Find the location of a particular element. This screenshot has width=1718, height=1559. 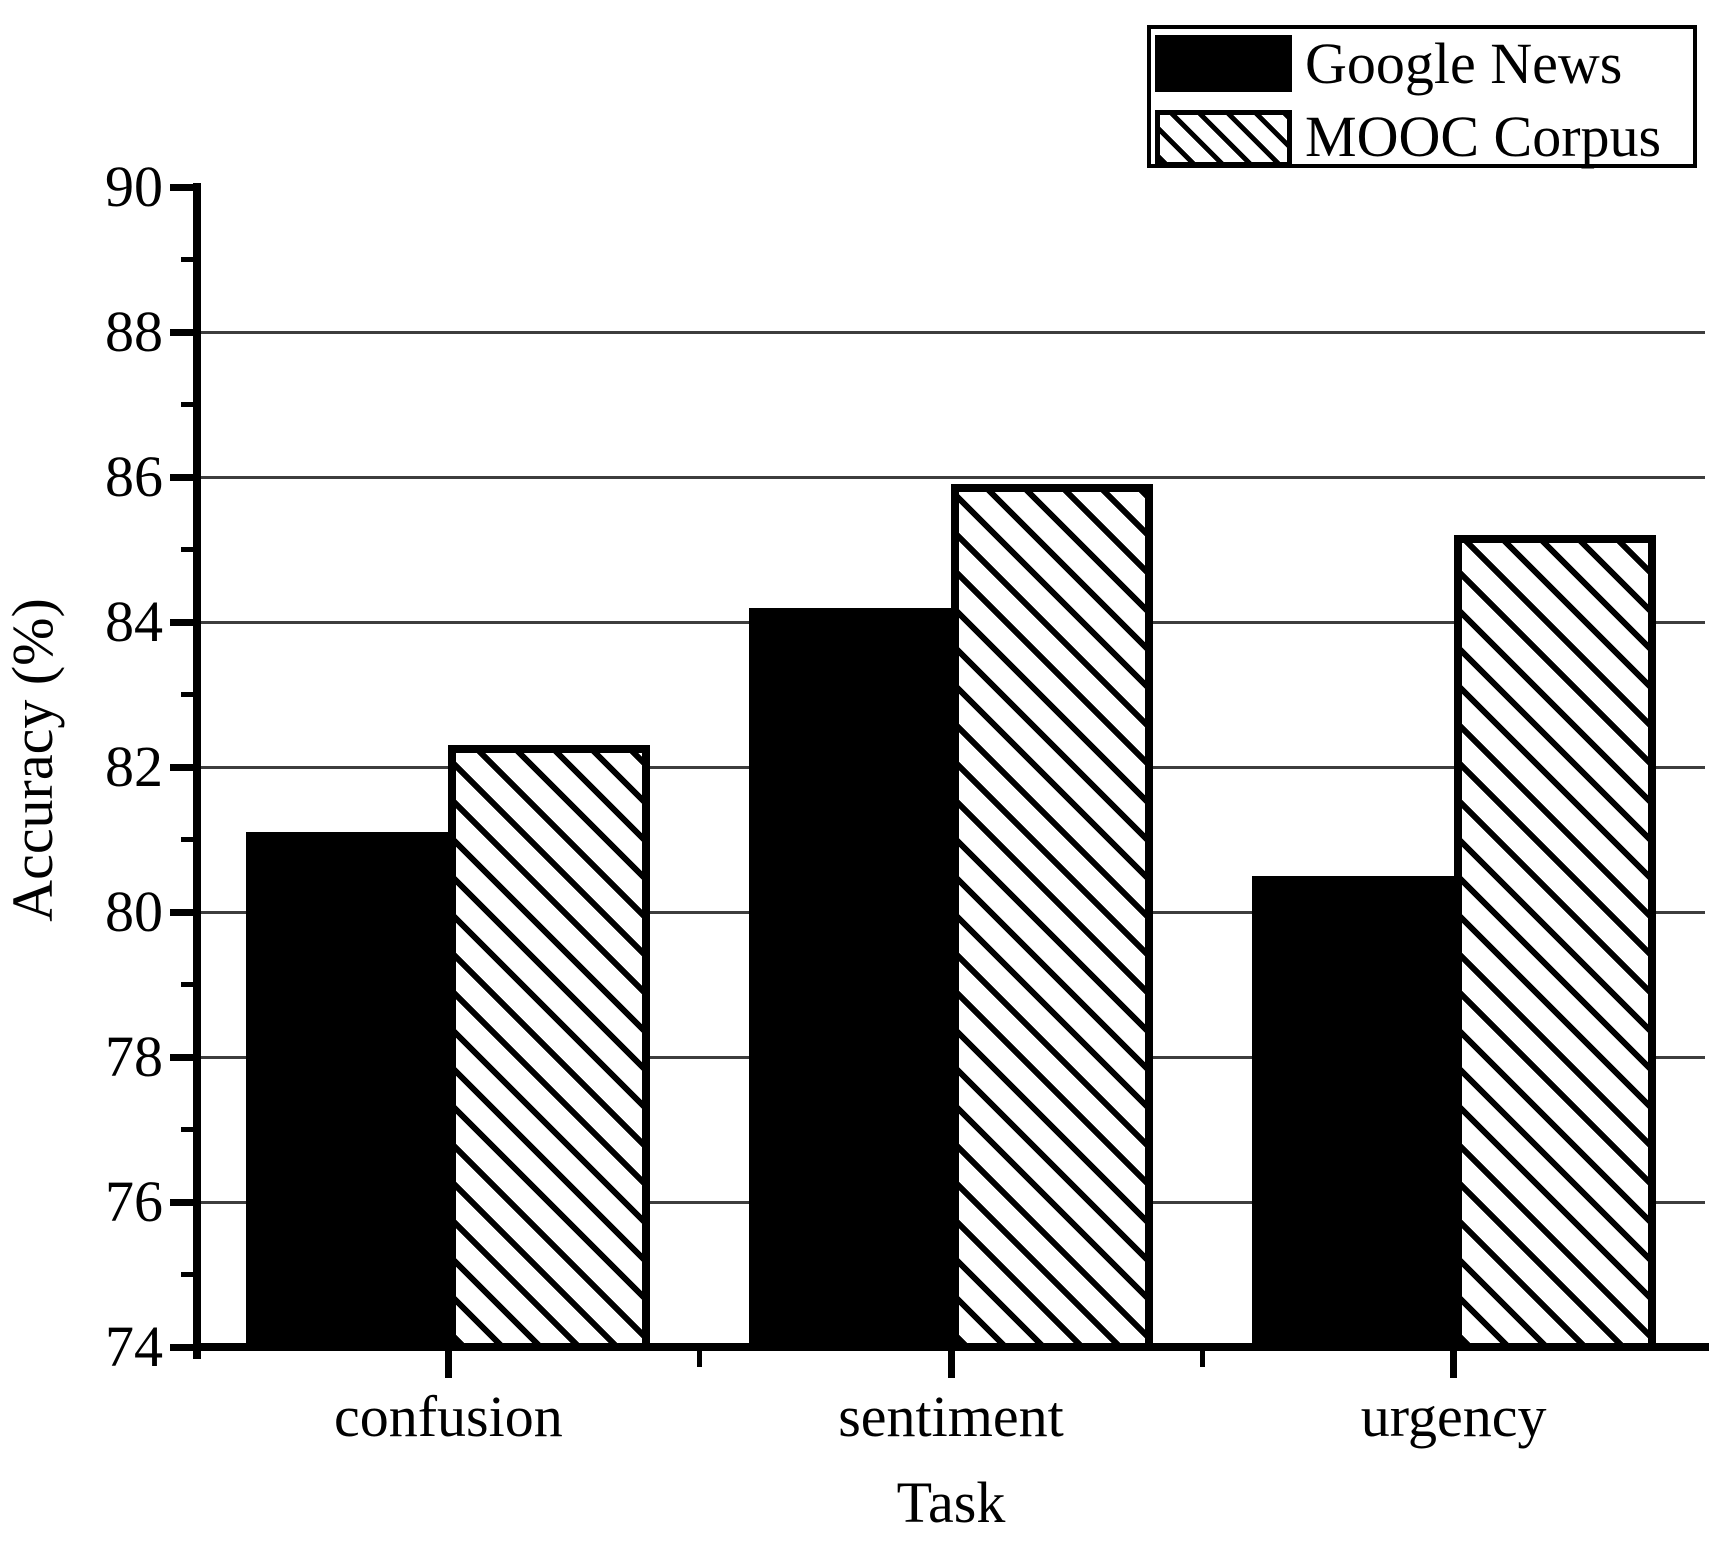

y-tick-label-82: 82 is located at coordinates (134, 766).